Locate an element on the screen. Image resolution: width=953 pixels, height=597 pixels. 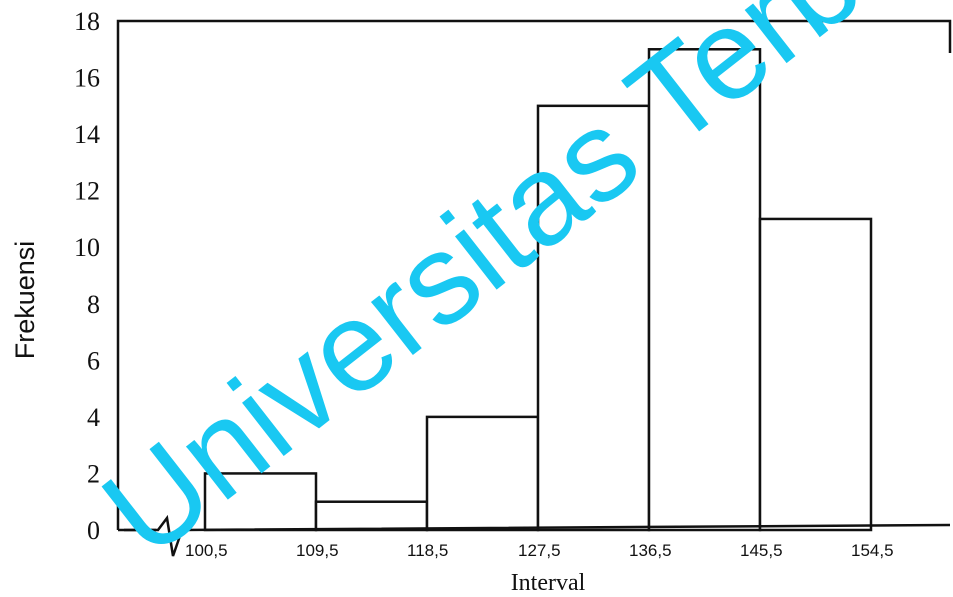
x-tick-label: 118,5 is located at coordinates (427, 550).